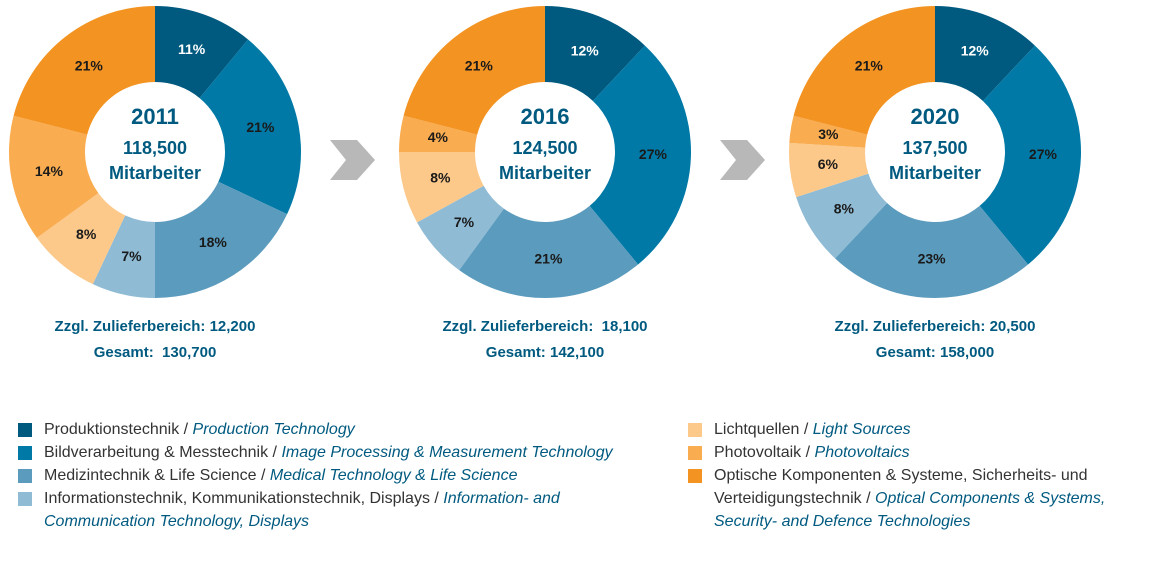  Describe the element at coordinates (545, 116) in the screenshot. I see `center-title: 2016` at that location.